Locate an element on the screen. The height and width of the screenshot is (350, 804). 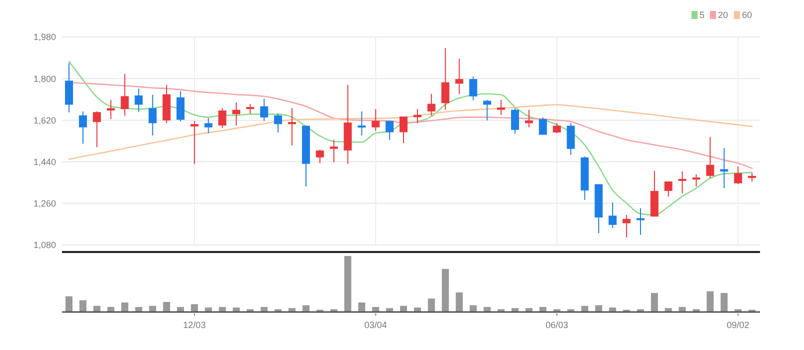
y-tick-label: 1,620 is located at coordinates (44, 120).